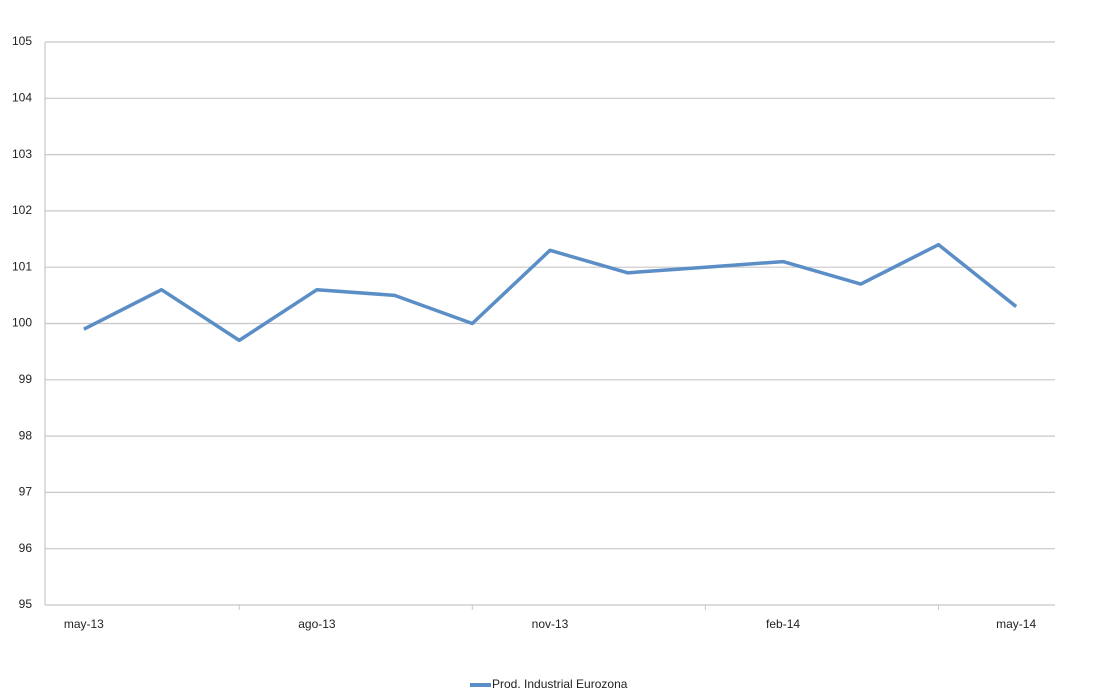  I want to click on y-tick-label: 97, so click(26, 492).